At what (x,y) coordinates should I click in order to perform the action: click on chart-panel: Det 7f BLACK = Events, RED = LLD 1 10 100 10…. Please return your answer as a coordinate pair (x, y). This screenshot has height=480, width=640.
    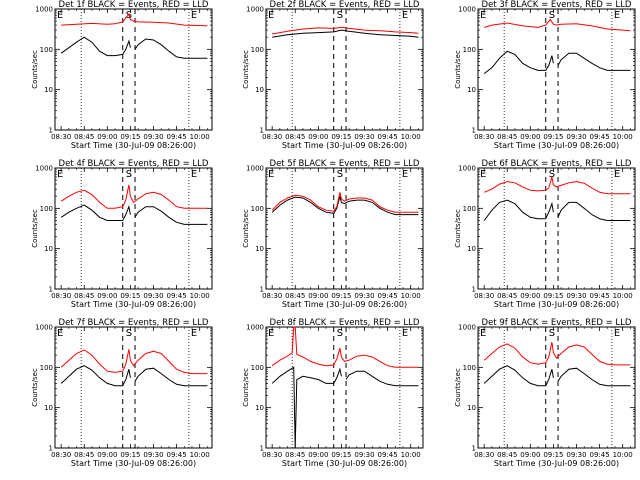
    Looking at the image, I should click on (122, 393).